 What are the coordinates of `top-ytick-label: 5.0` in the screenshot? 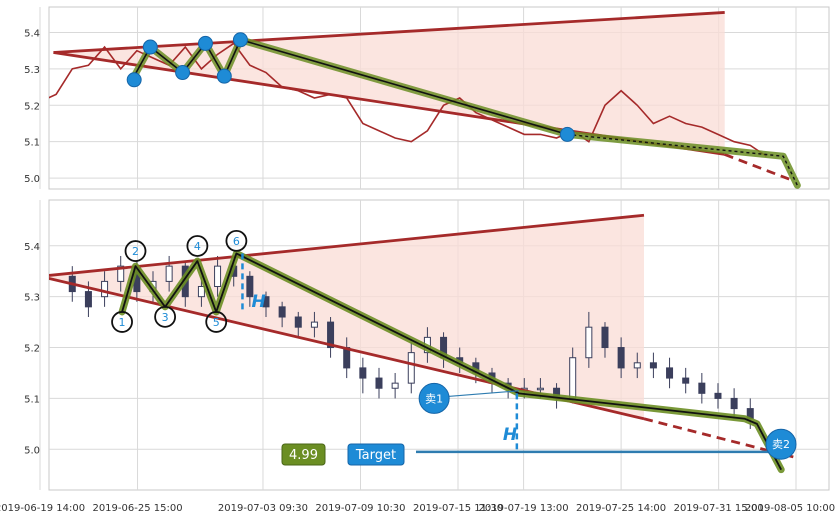 It's located at (32, 179).